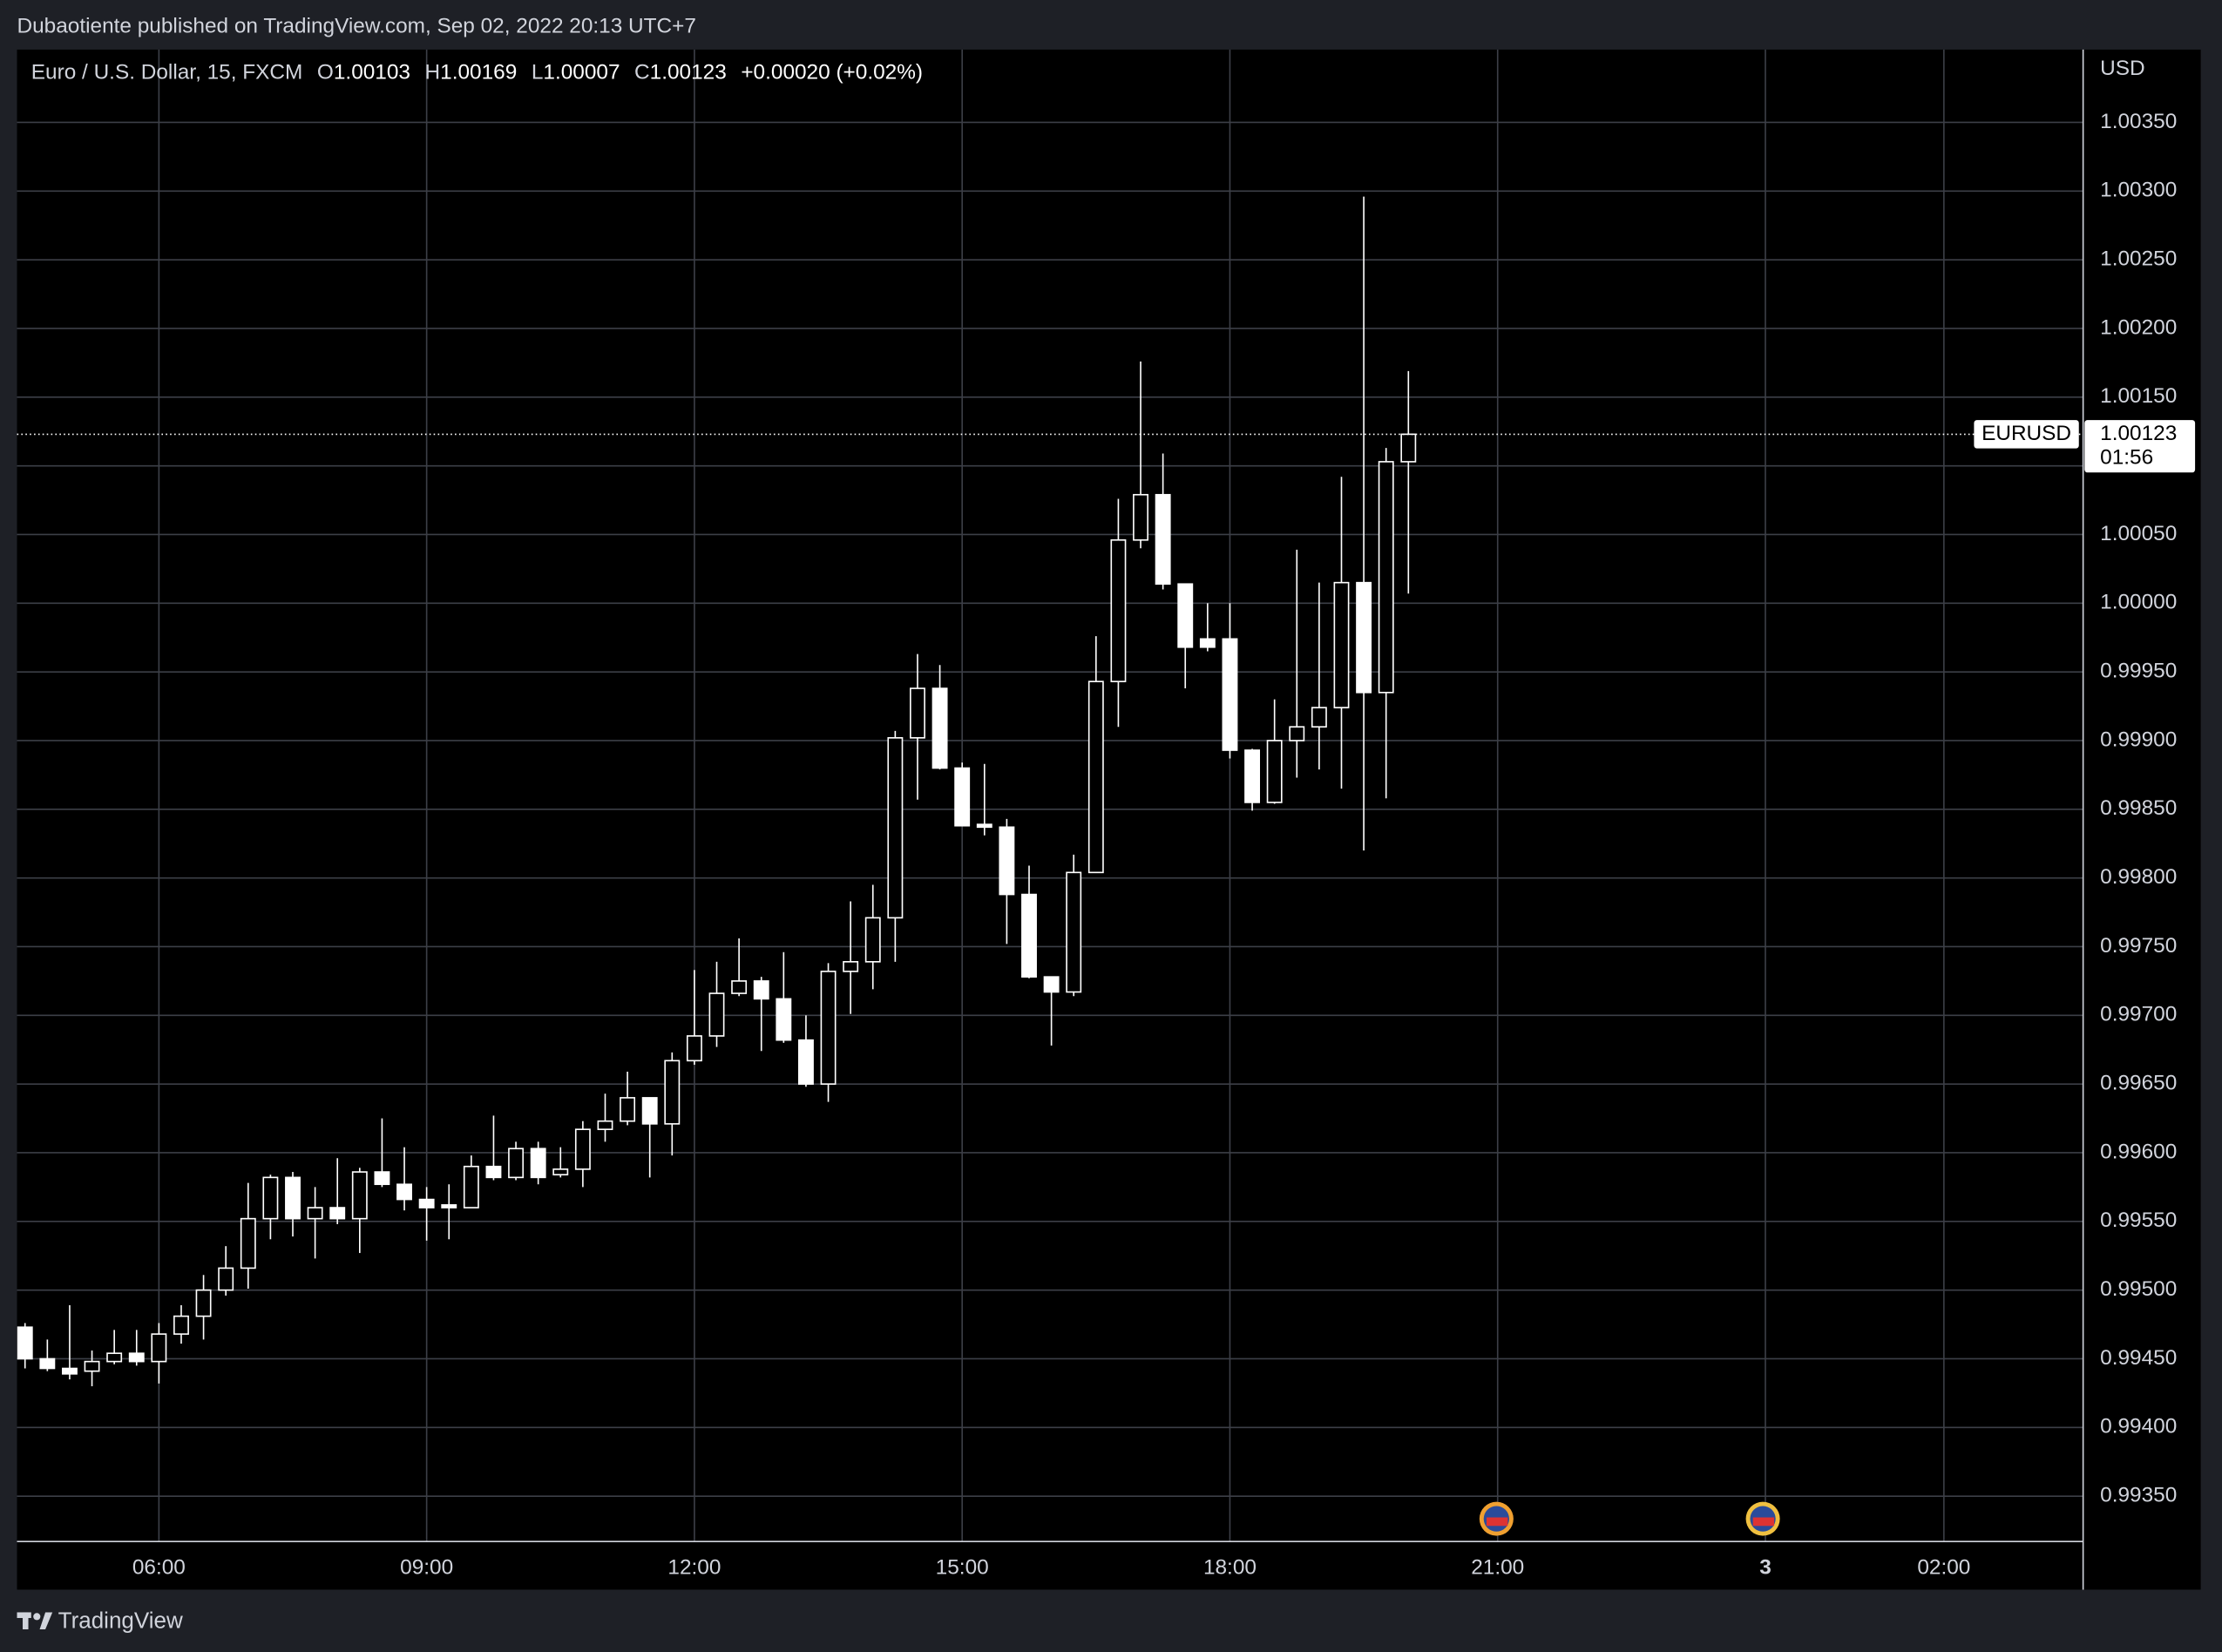 This screenshot has width=2222, height=1652. Describe the element at coordinates (2138, 877) in the screenshot. I see `y-tick-label: 0.99800` at that location.